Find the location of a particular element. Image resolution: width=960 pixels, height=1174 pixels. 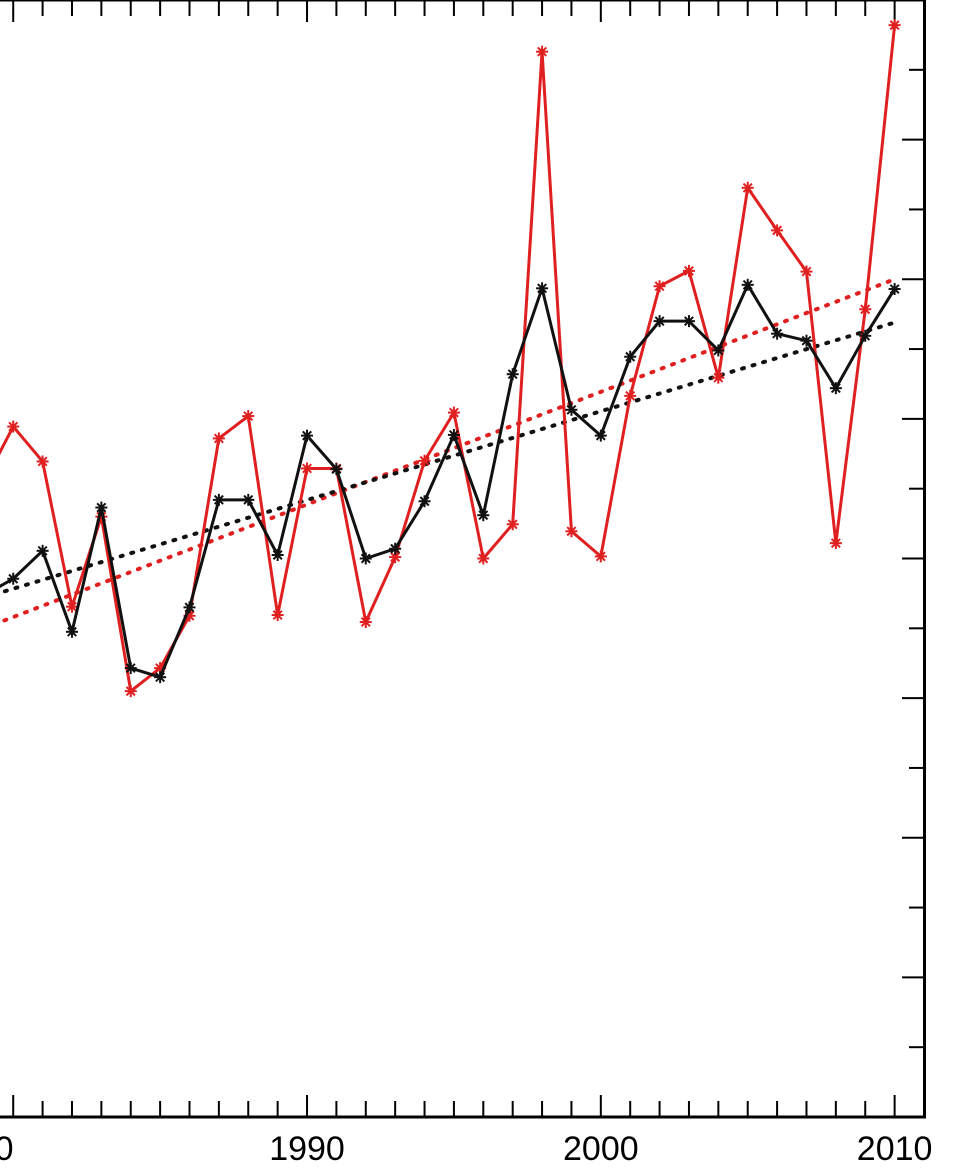

x-tick-label: 1990 is located at coordinates (307, 1149).